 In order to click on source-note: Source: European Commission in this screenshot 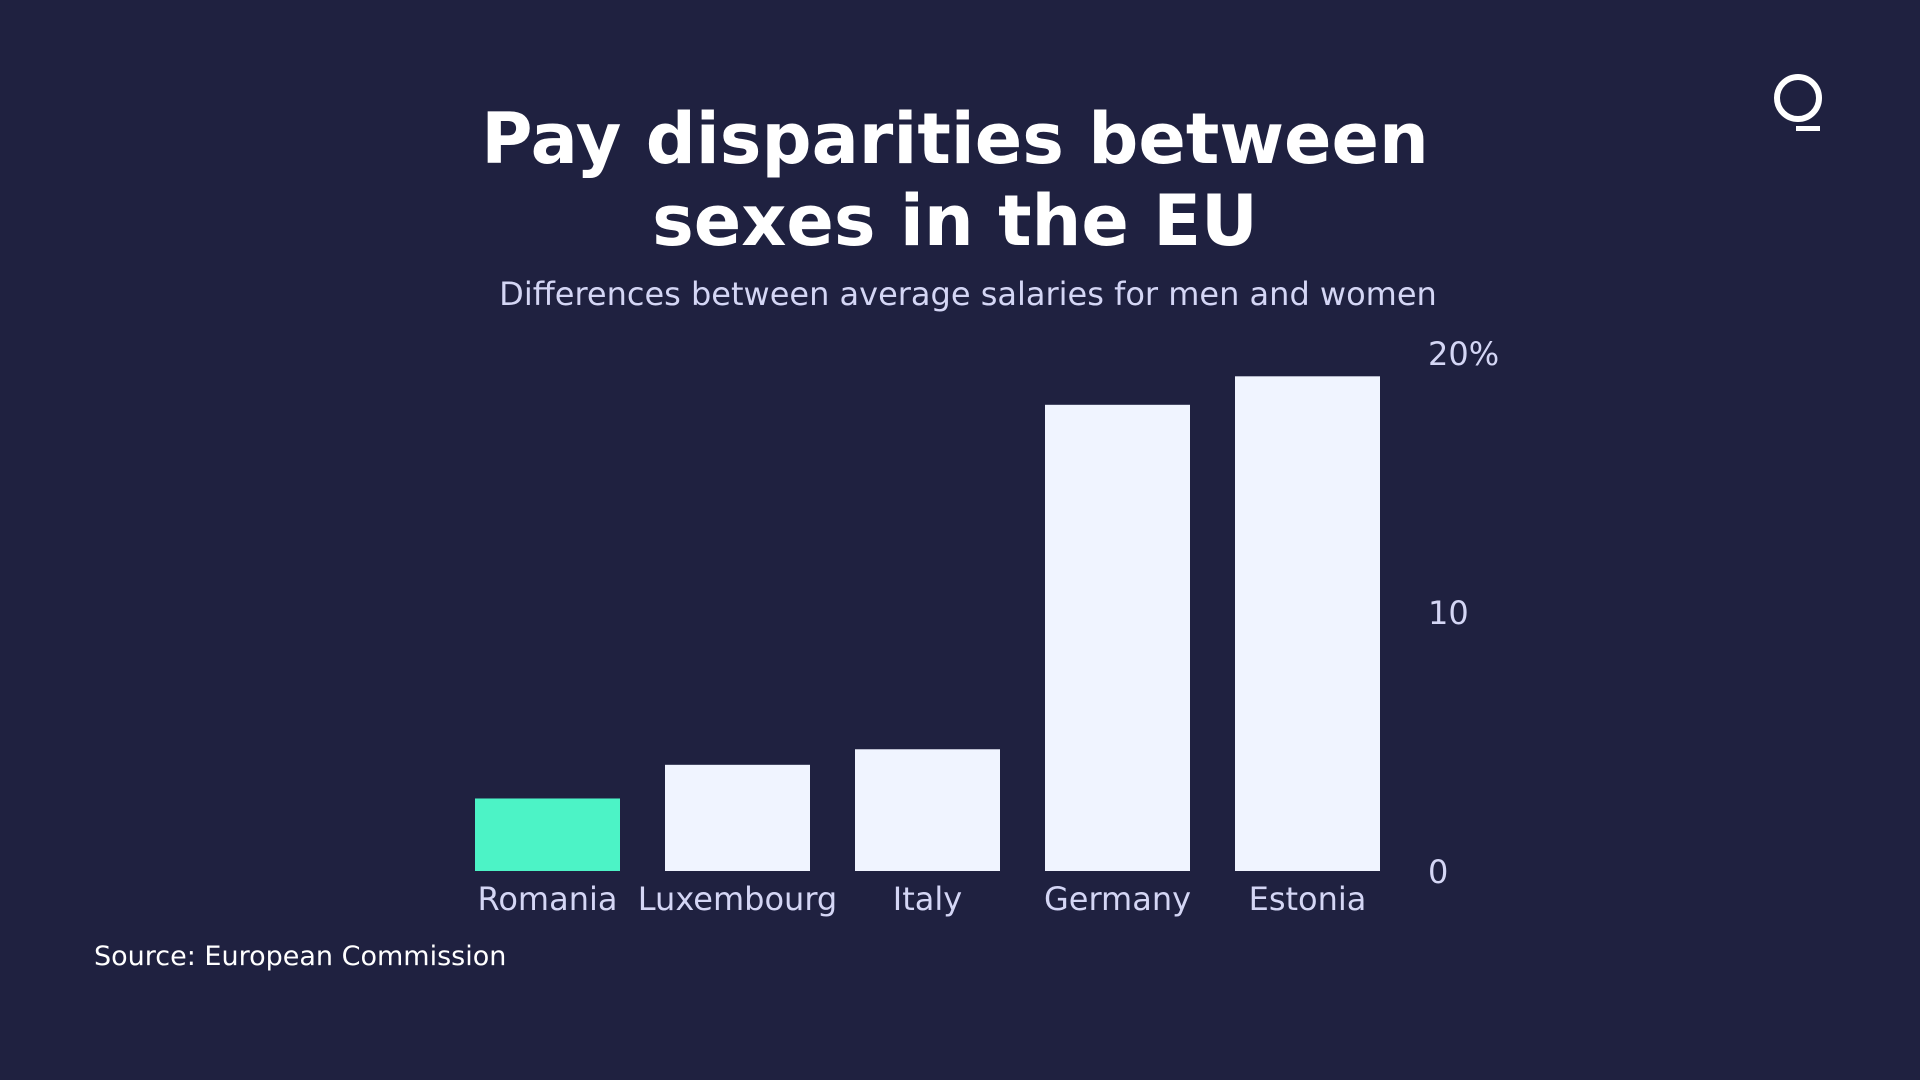, I will do `click(300, 956)`.